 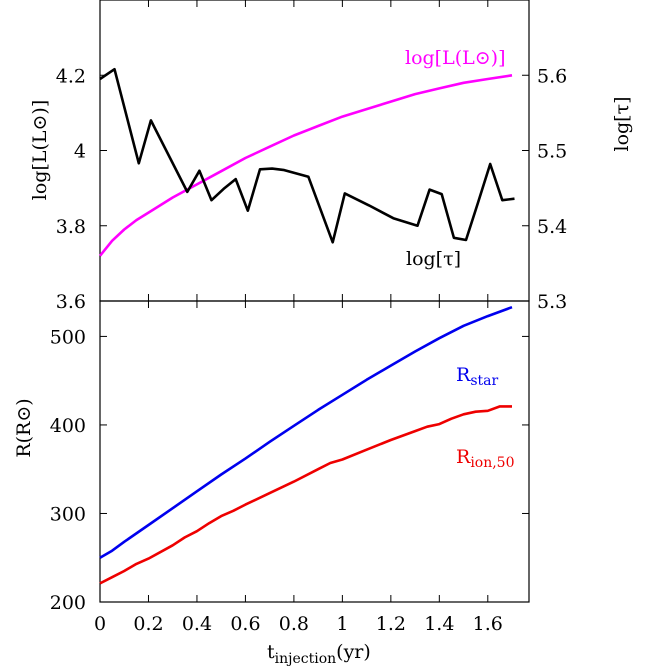 What do you see at coordinates (148, 624) in the screenshot?
I see `x-tick-label: 0.2` at bounding box center [148, 624].